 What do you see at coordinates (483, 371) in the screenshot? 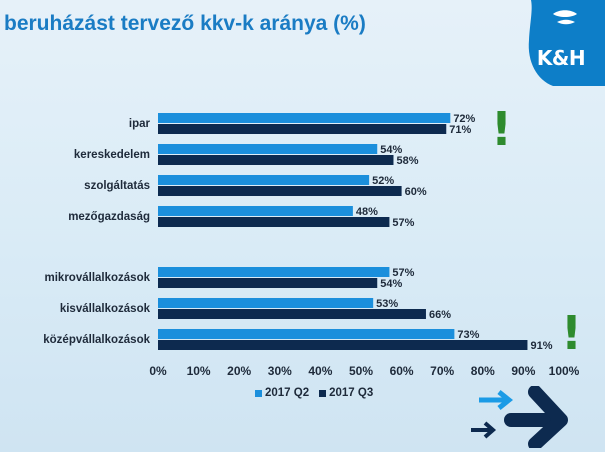
I see `x-tick-label: 80%` at bounding box center [483, 371].